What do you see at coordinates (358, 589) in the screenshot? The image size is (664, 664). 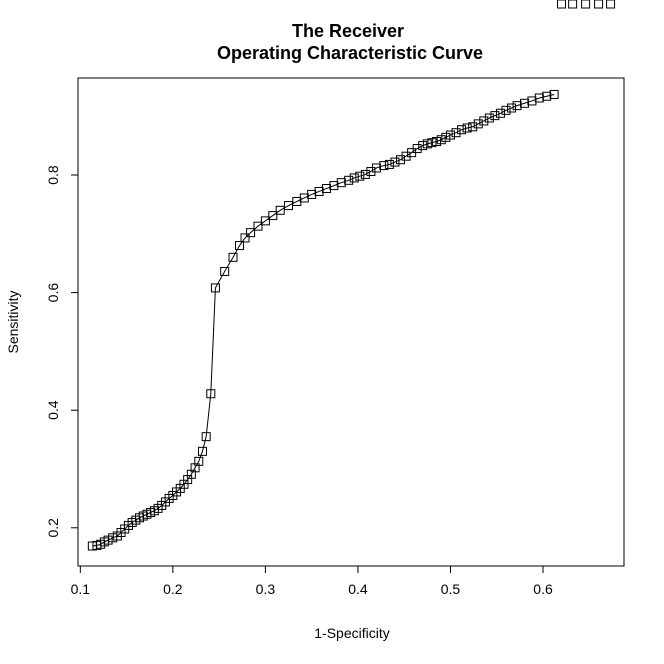 I see `x-tick-label: 0.4` at bounding box center [358, 589].